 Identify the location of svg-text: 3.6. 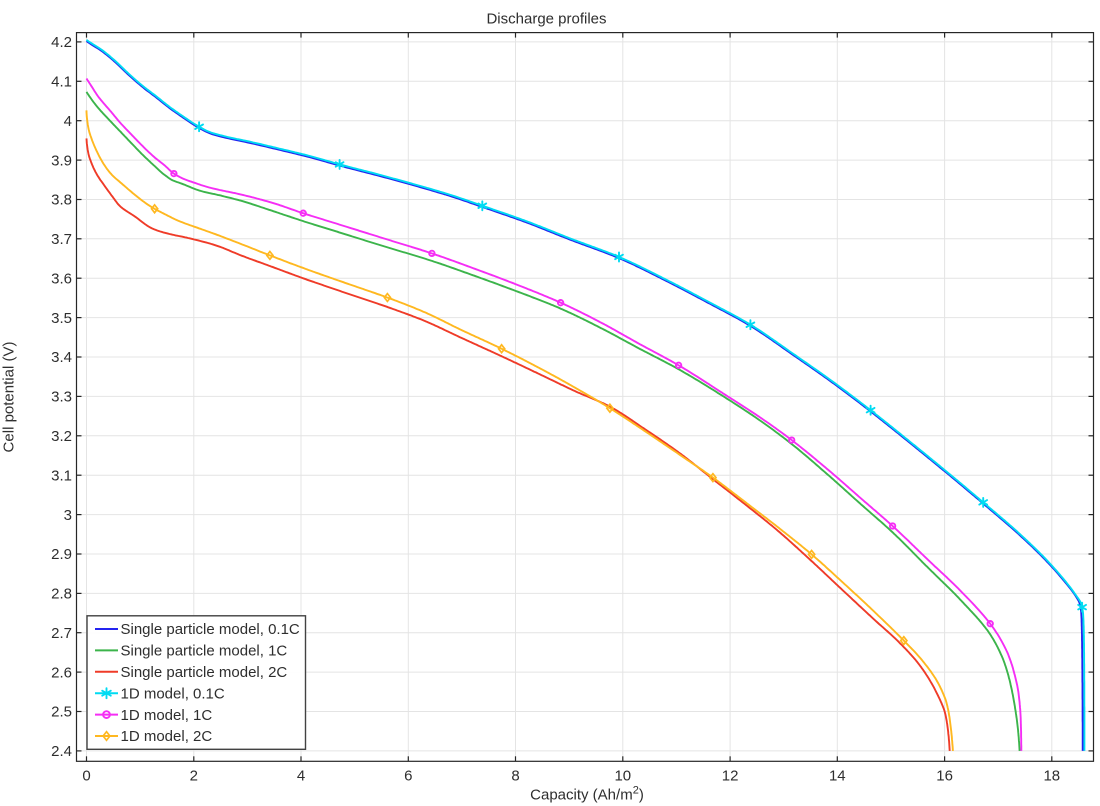
(61, 278).